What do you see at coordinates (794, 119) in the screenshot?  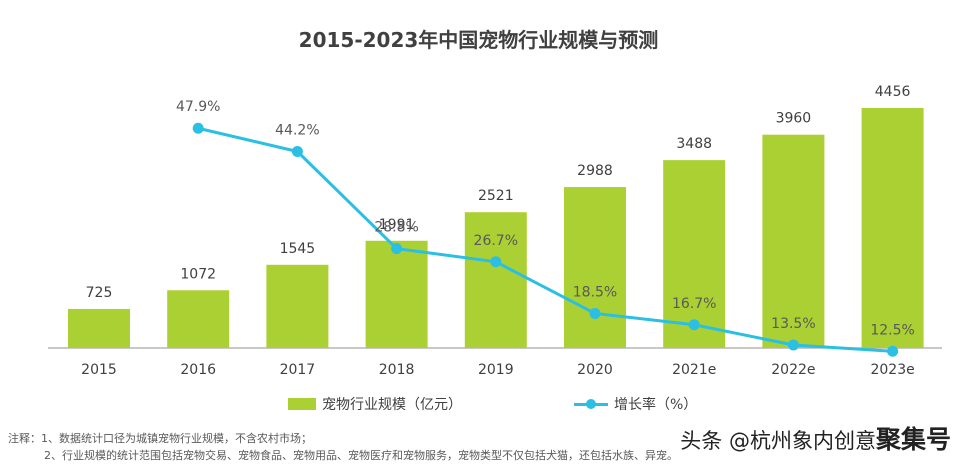 I see `bar-value-label: 3960` at bounding box center [794, 119].